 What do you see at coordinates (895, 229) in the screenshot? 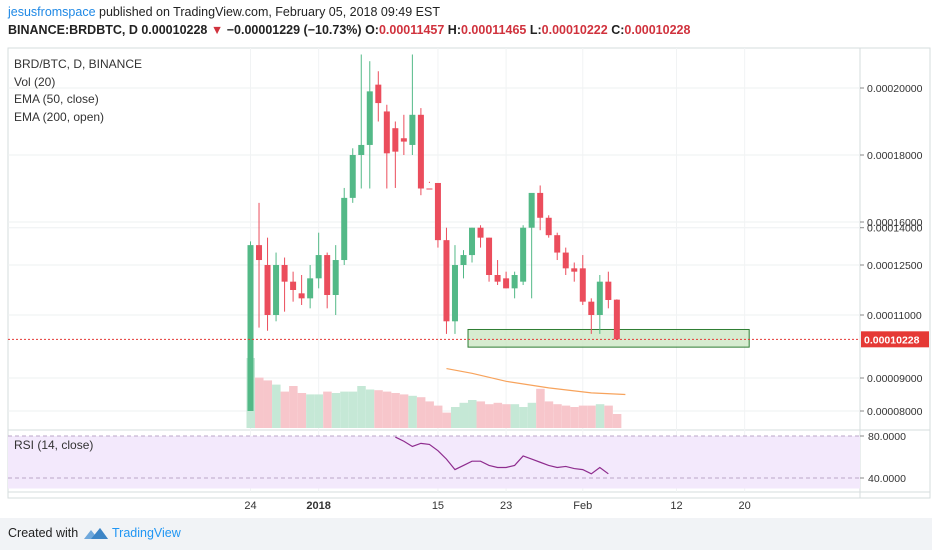
I see `price-tick-label: 0.00014000` at bounding box center [895, 229].